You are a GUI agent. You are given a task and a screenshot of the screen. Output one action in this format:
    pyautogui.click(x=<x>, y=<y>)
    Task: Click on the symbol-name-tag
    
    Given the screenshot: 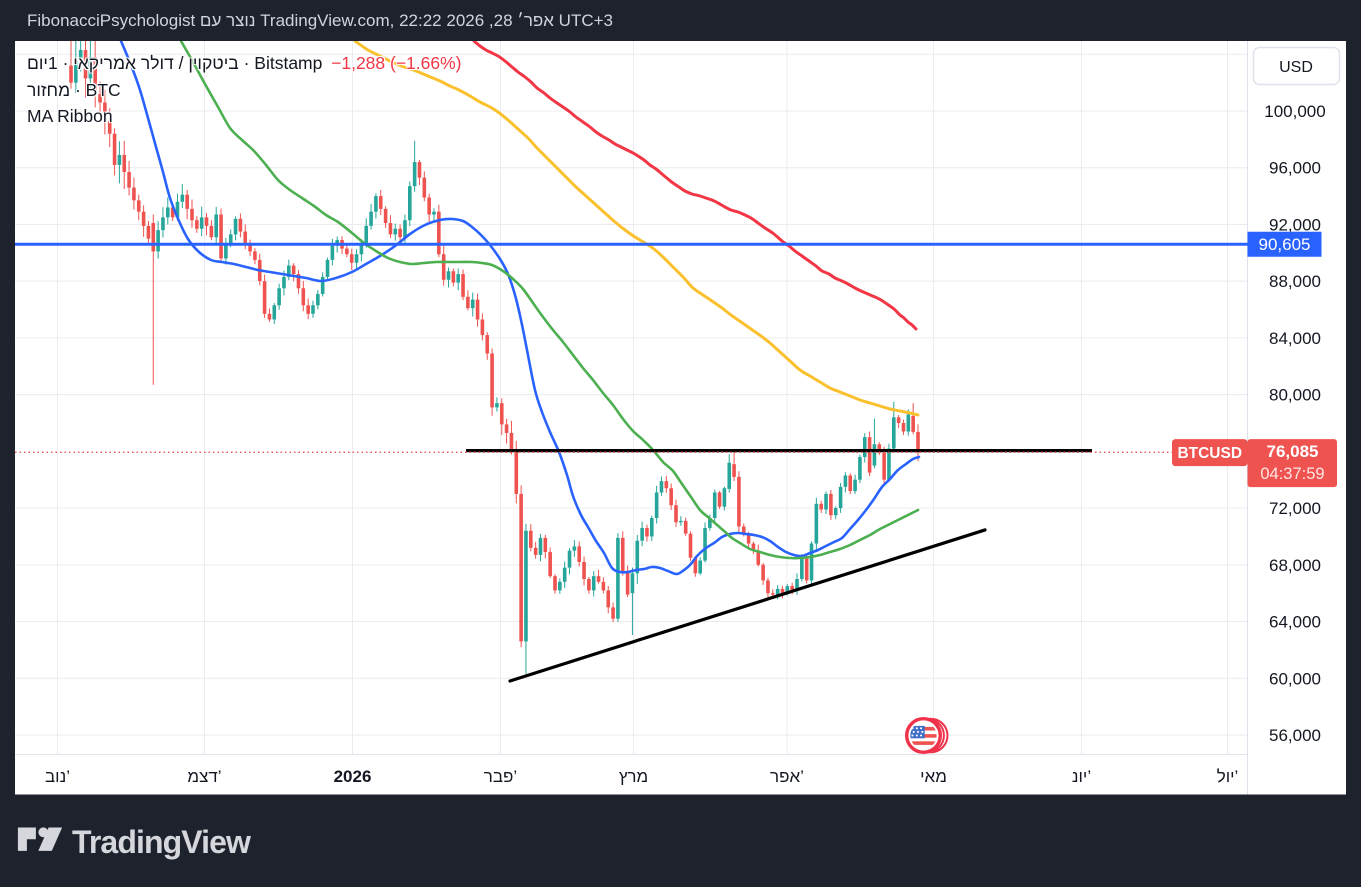 What is the action you would take?
    pyautogui.click(x=1210, y=453)
    